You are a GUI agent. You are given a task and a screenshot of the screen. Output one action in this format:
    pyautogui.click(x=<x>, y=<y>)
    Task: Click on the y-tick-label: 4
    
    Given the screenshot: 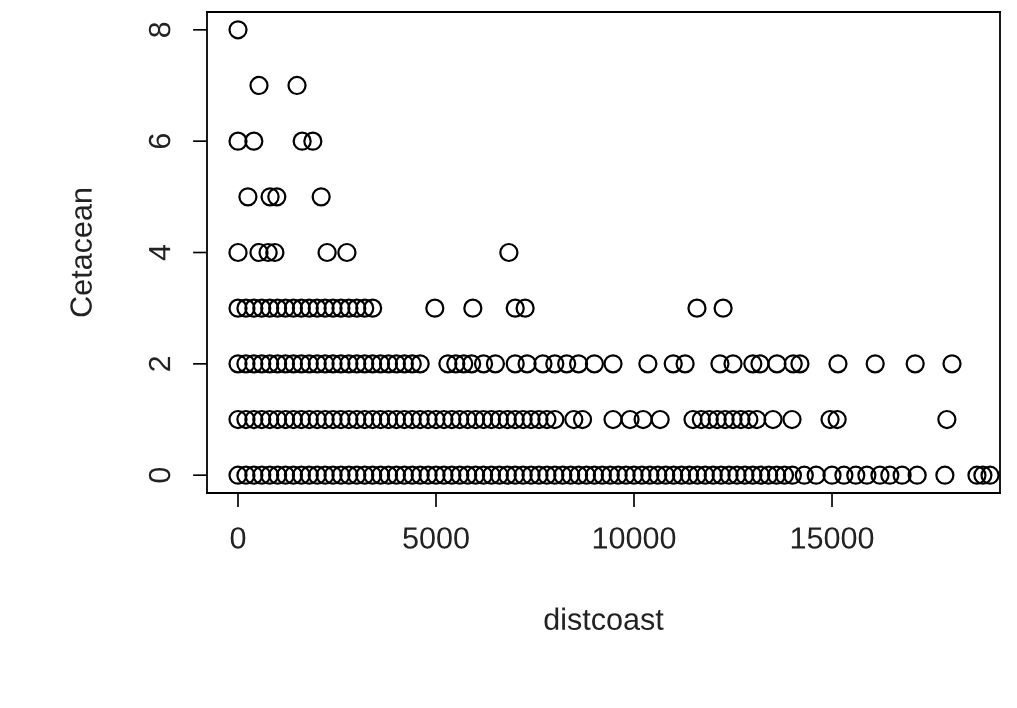 What is the action you would take?
    pyautogui.click(x=160, y=252)
    